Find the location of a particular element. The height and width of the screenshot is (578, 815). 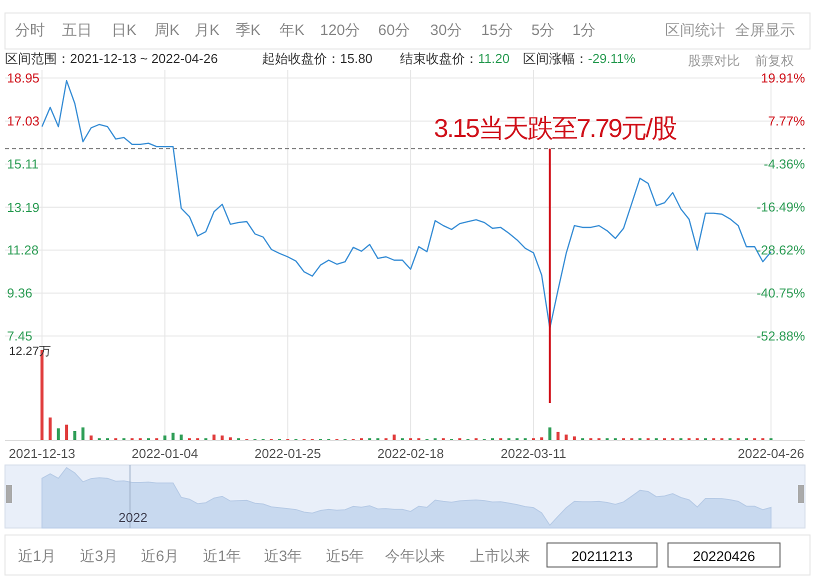

text: 周K is located at coordinates (167, 30).